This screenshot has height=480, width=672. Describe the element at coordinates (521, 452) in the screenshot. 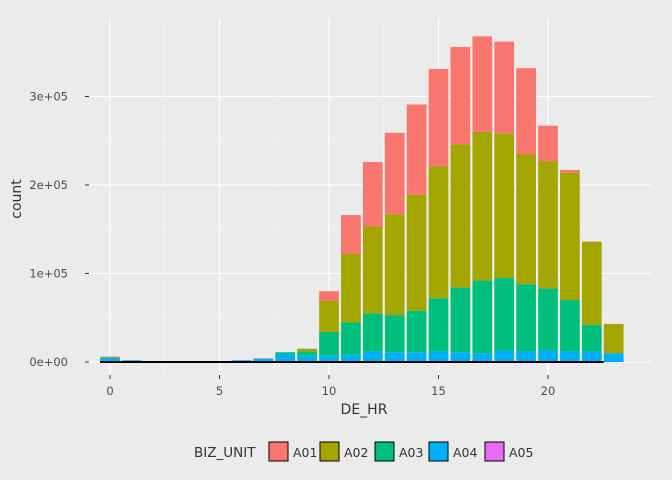

I see `legend-label-A05: A05` at that location.